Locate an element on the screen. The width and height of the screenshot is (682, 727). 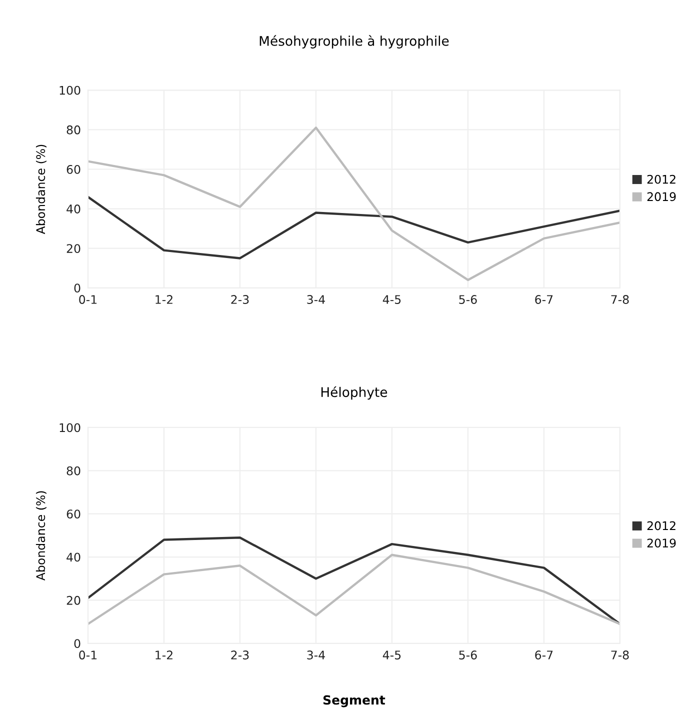
chart-title: Hélophyte is located at coordinates (354, 393).